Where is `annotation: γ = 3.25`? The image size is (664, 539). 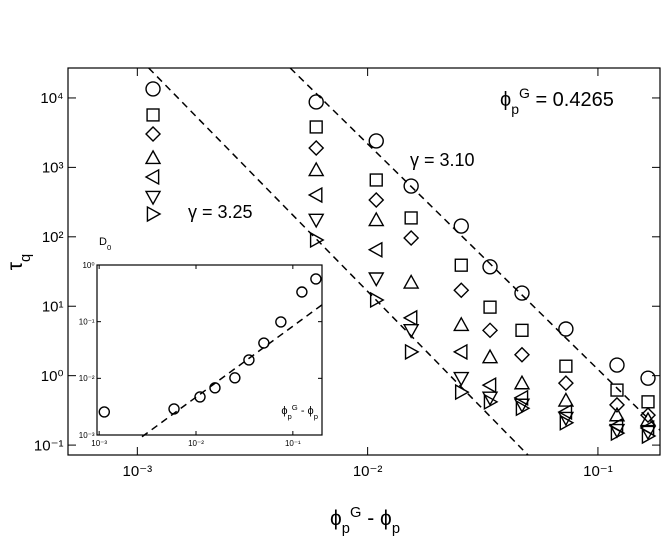 annotation: γ = 3.25 is located at coordinates (220, 212).